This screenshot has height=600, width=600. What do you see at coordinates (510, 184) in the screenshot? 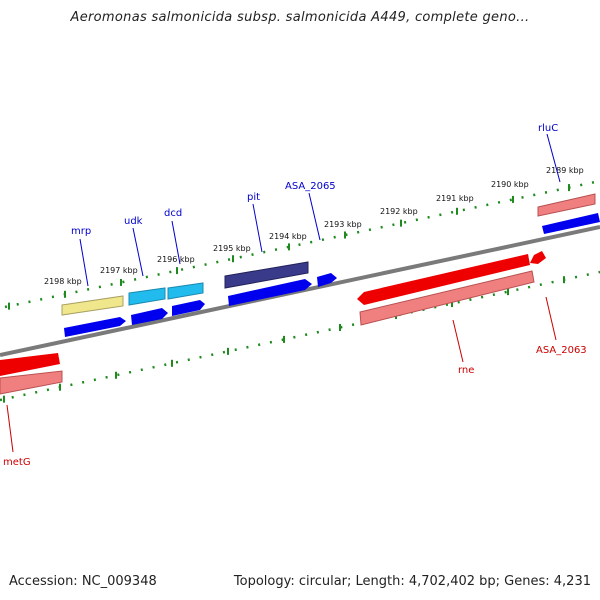
I see `kbp-label: 2190 kbp` at bounding box center [510, 184].